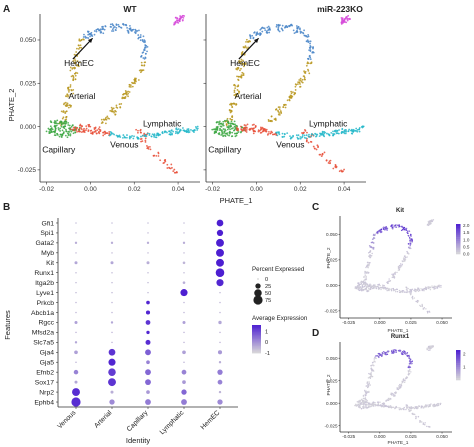 This screenshot has height=447, width=474. I want to click on hemec-arrowhead, so click(256, 41).